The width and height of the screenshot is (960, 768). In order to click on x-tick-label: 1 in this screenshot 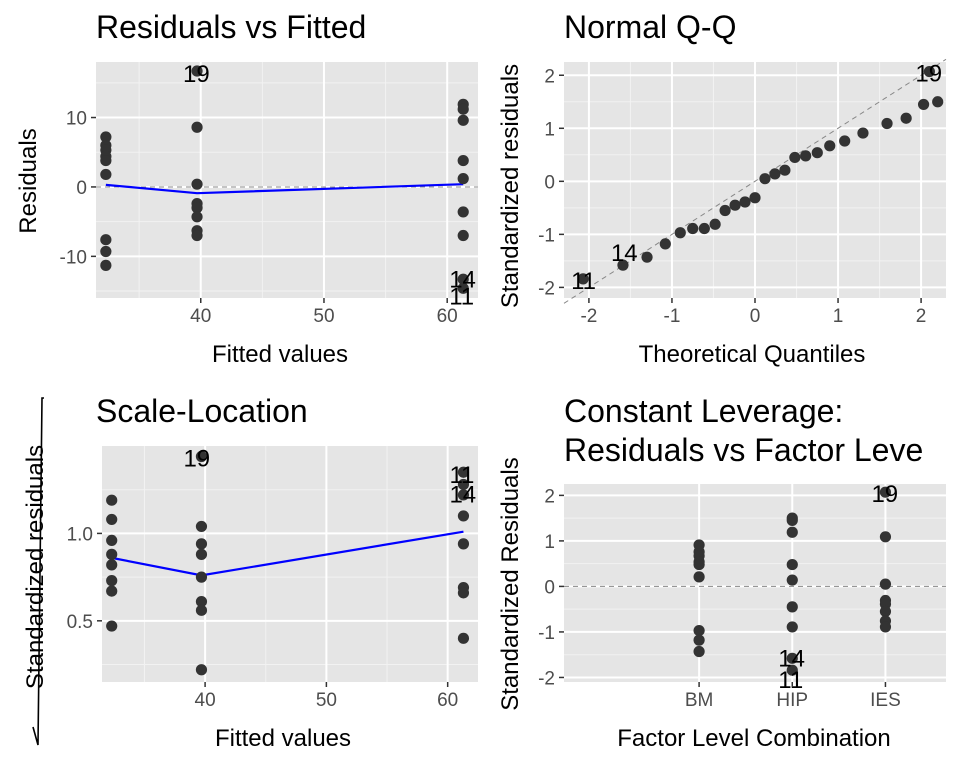, I will do `click(838, 316)`.